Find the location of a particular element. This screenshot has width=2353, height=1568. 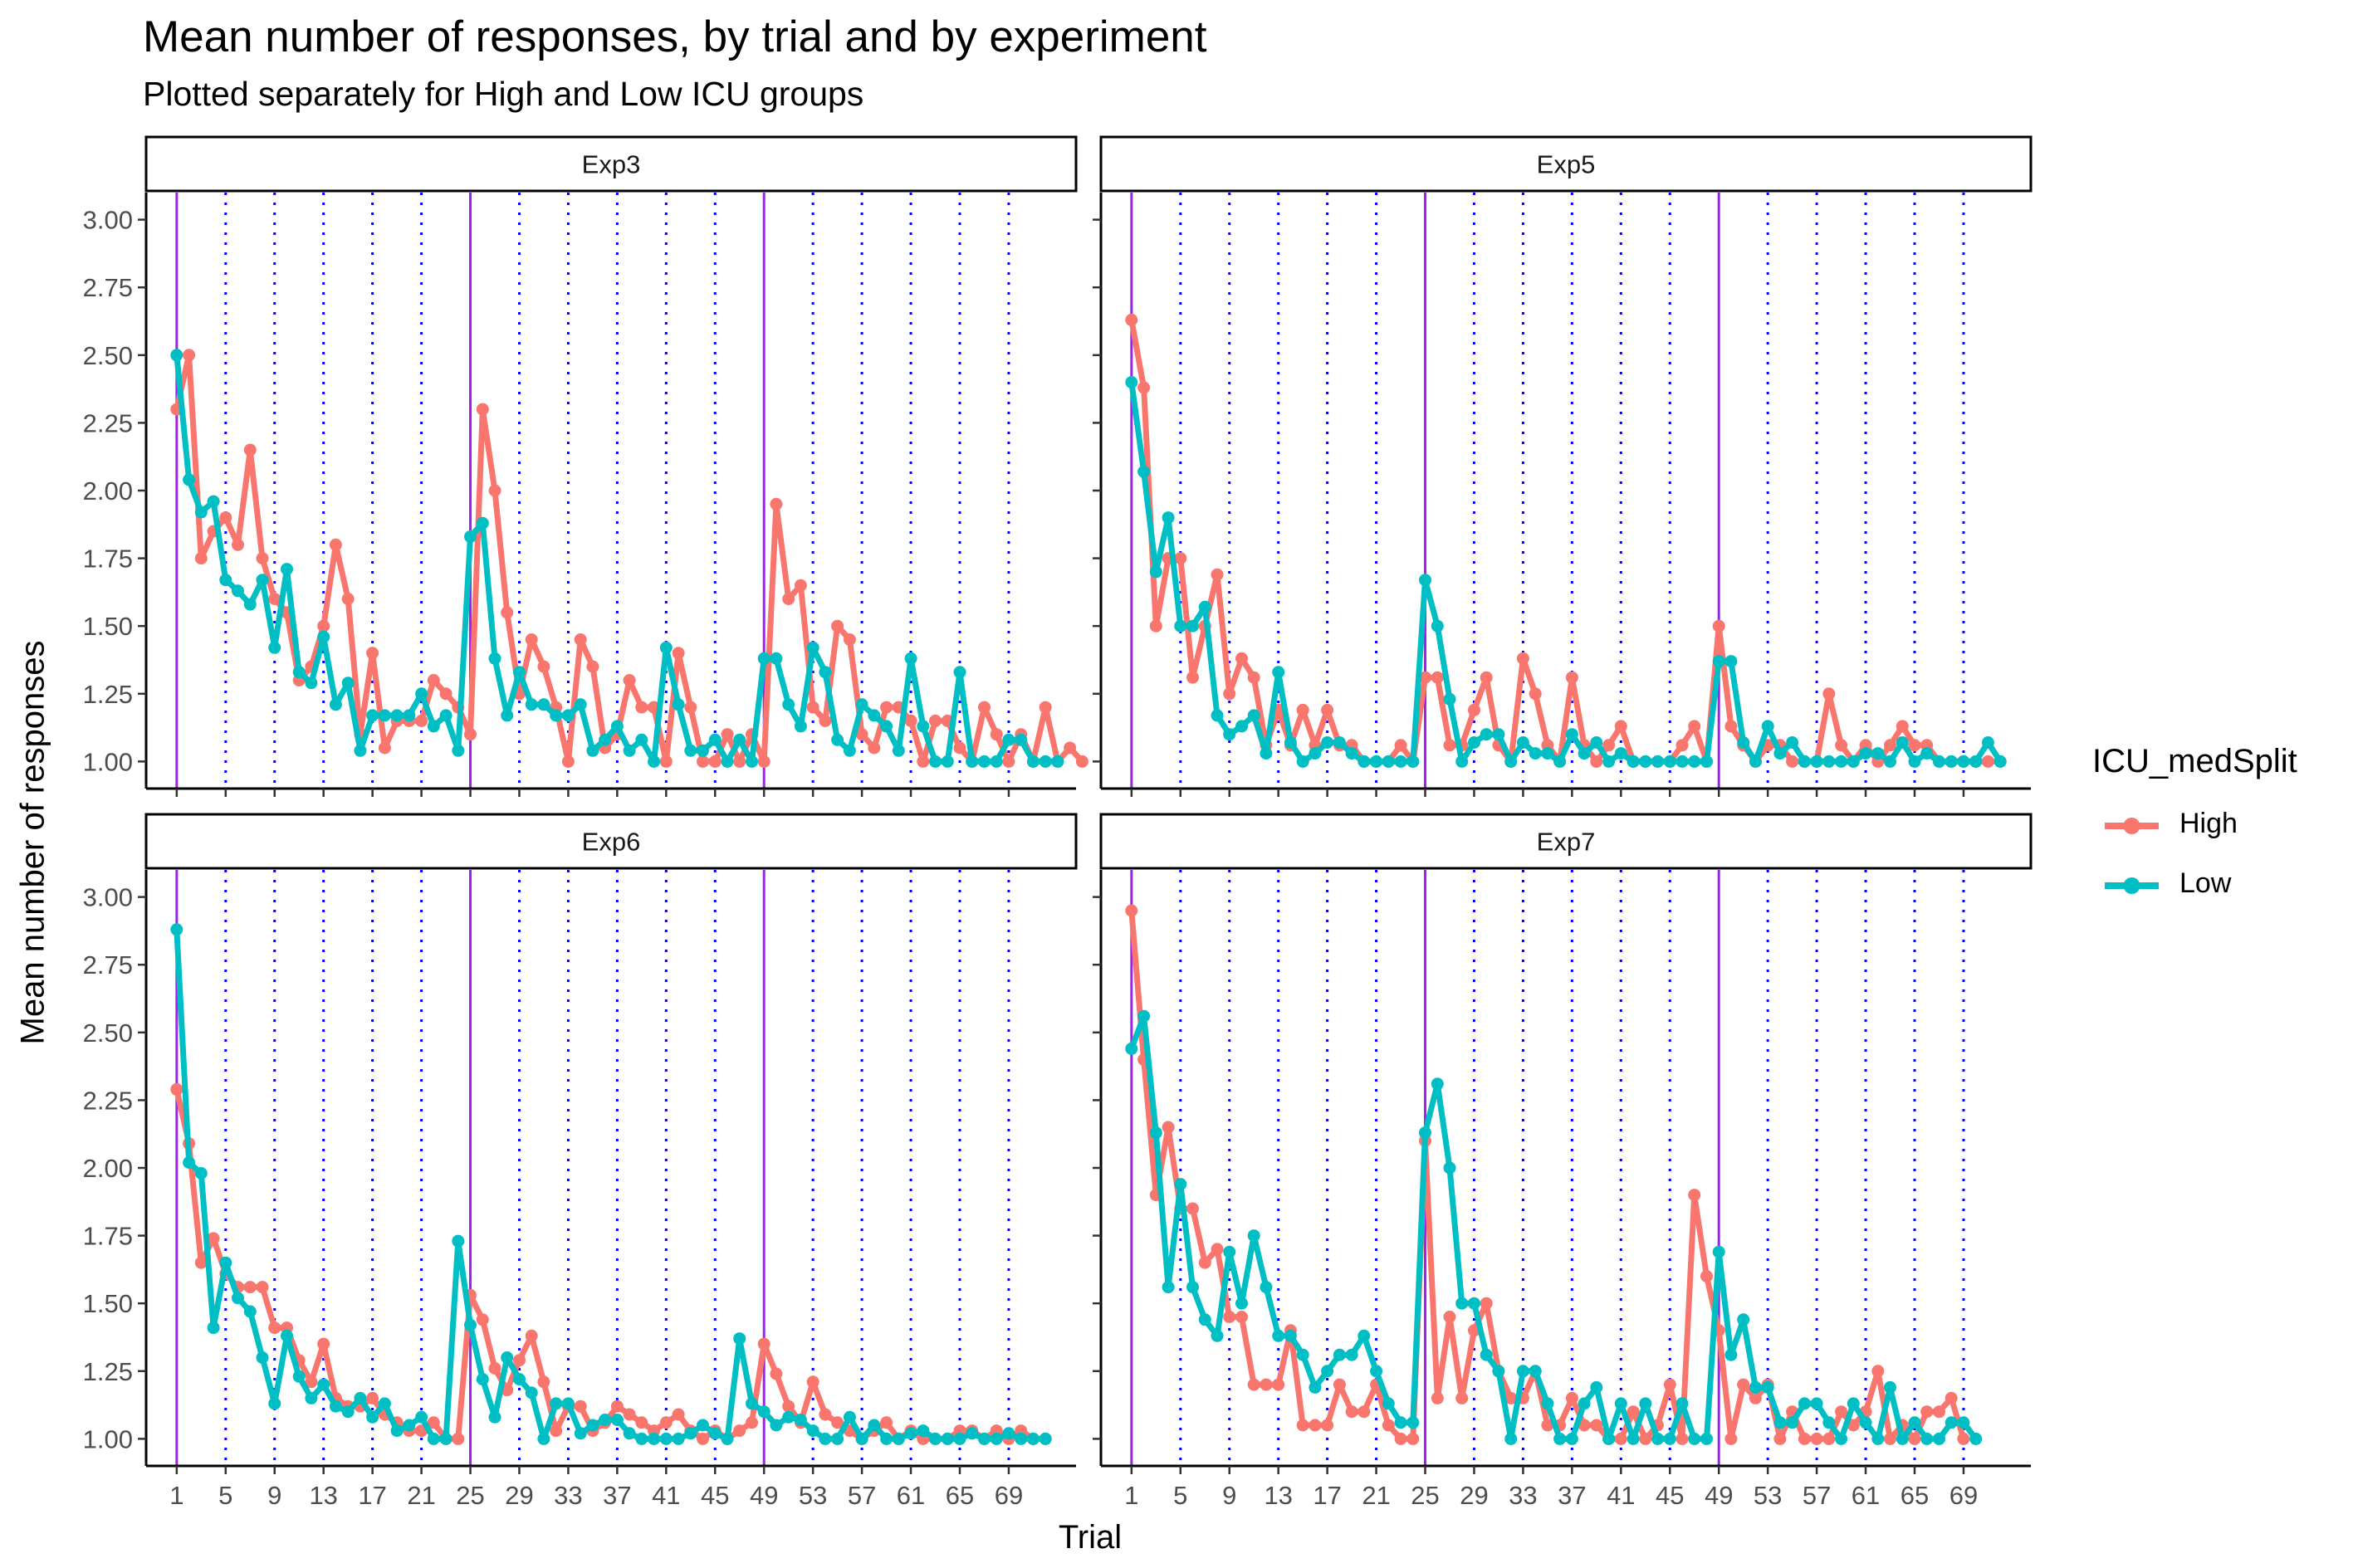

x-tick-label: 41 is located at coordinates (666, 1496).